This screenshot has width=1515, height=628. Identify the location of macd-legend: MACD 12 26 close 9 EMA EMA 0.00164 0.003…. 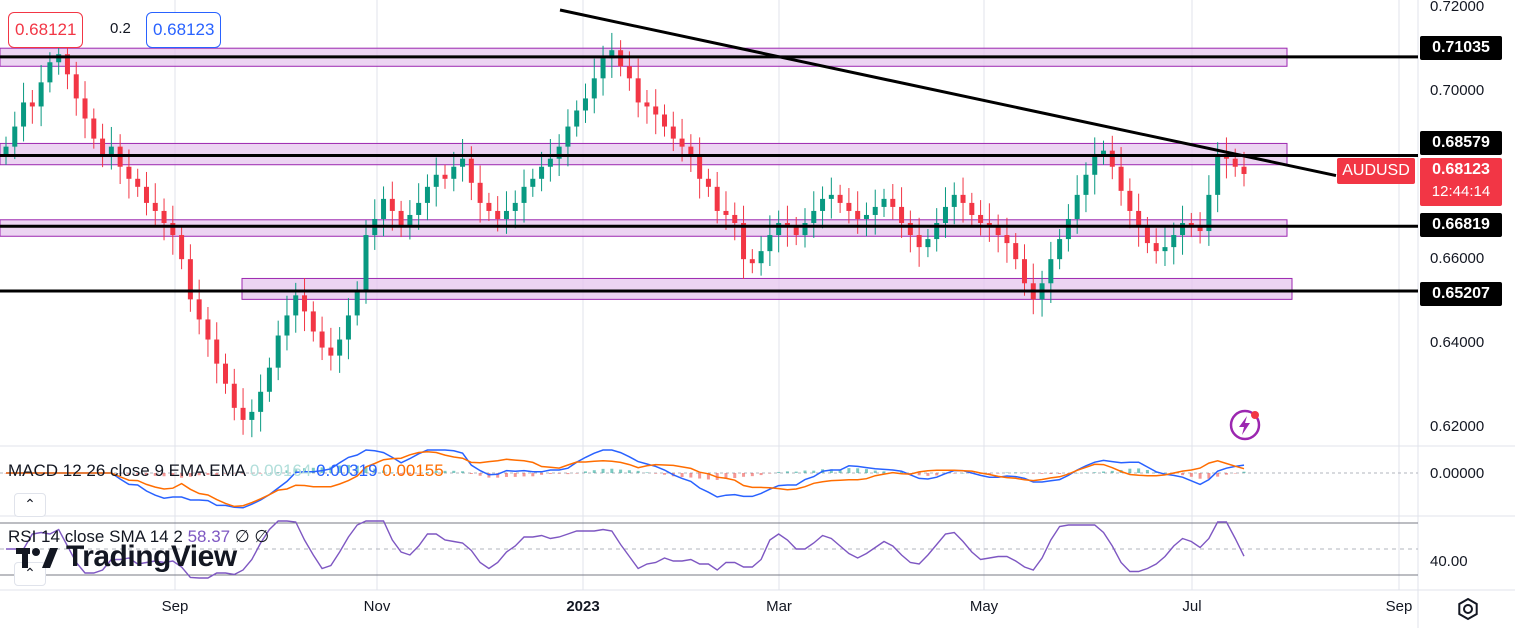
(226, 471).